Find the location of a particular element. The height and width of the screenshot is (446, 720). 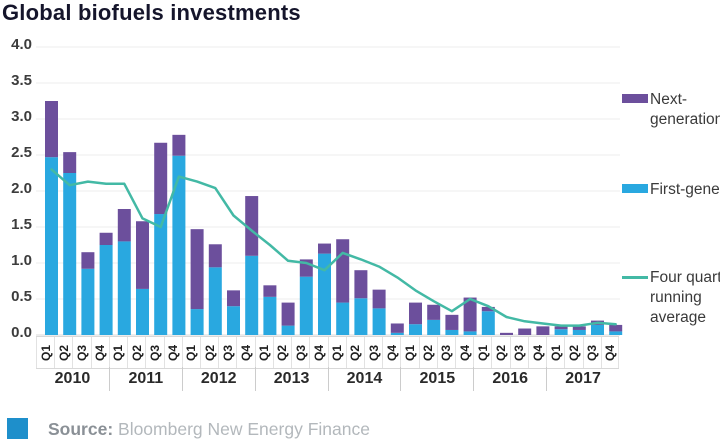

y-axis-tick: 1.0 is located at coordinates (21, 260).